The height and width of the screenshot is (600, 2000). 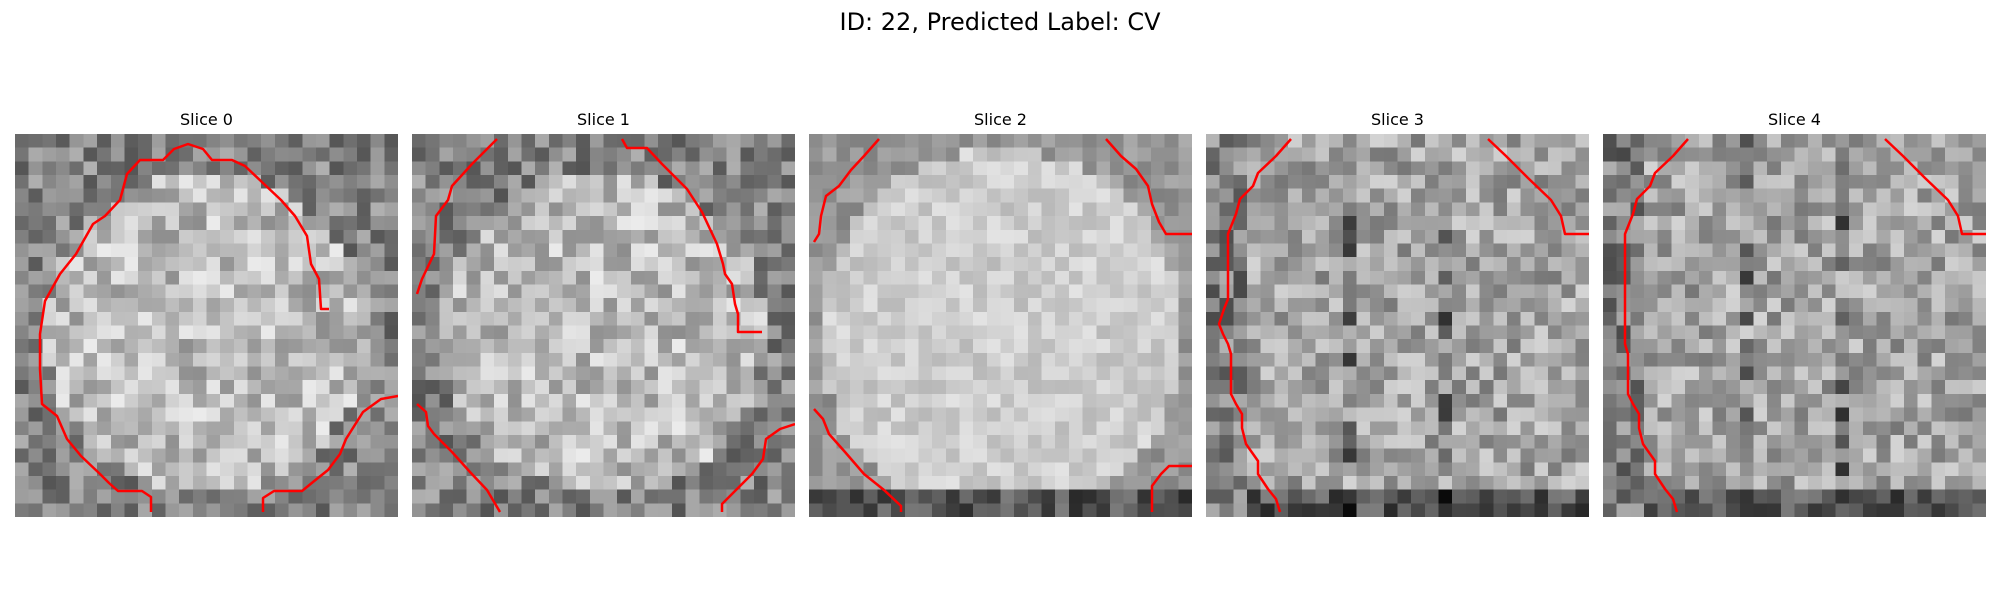 I want to click on slice-title: Slice 4, so click(x=1794, y=119).